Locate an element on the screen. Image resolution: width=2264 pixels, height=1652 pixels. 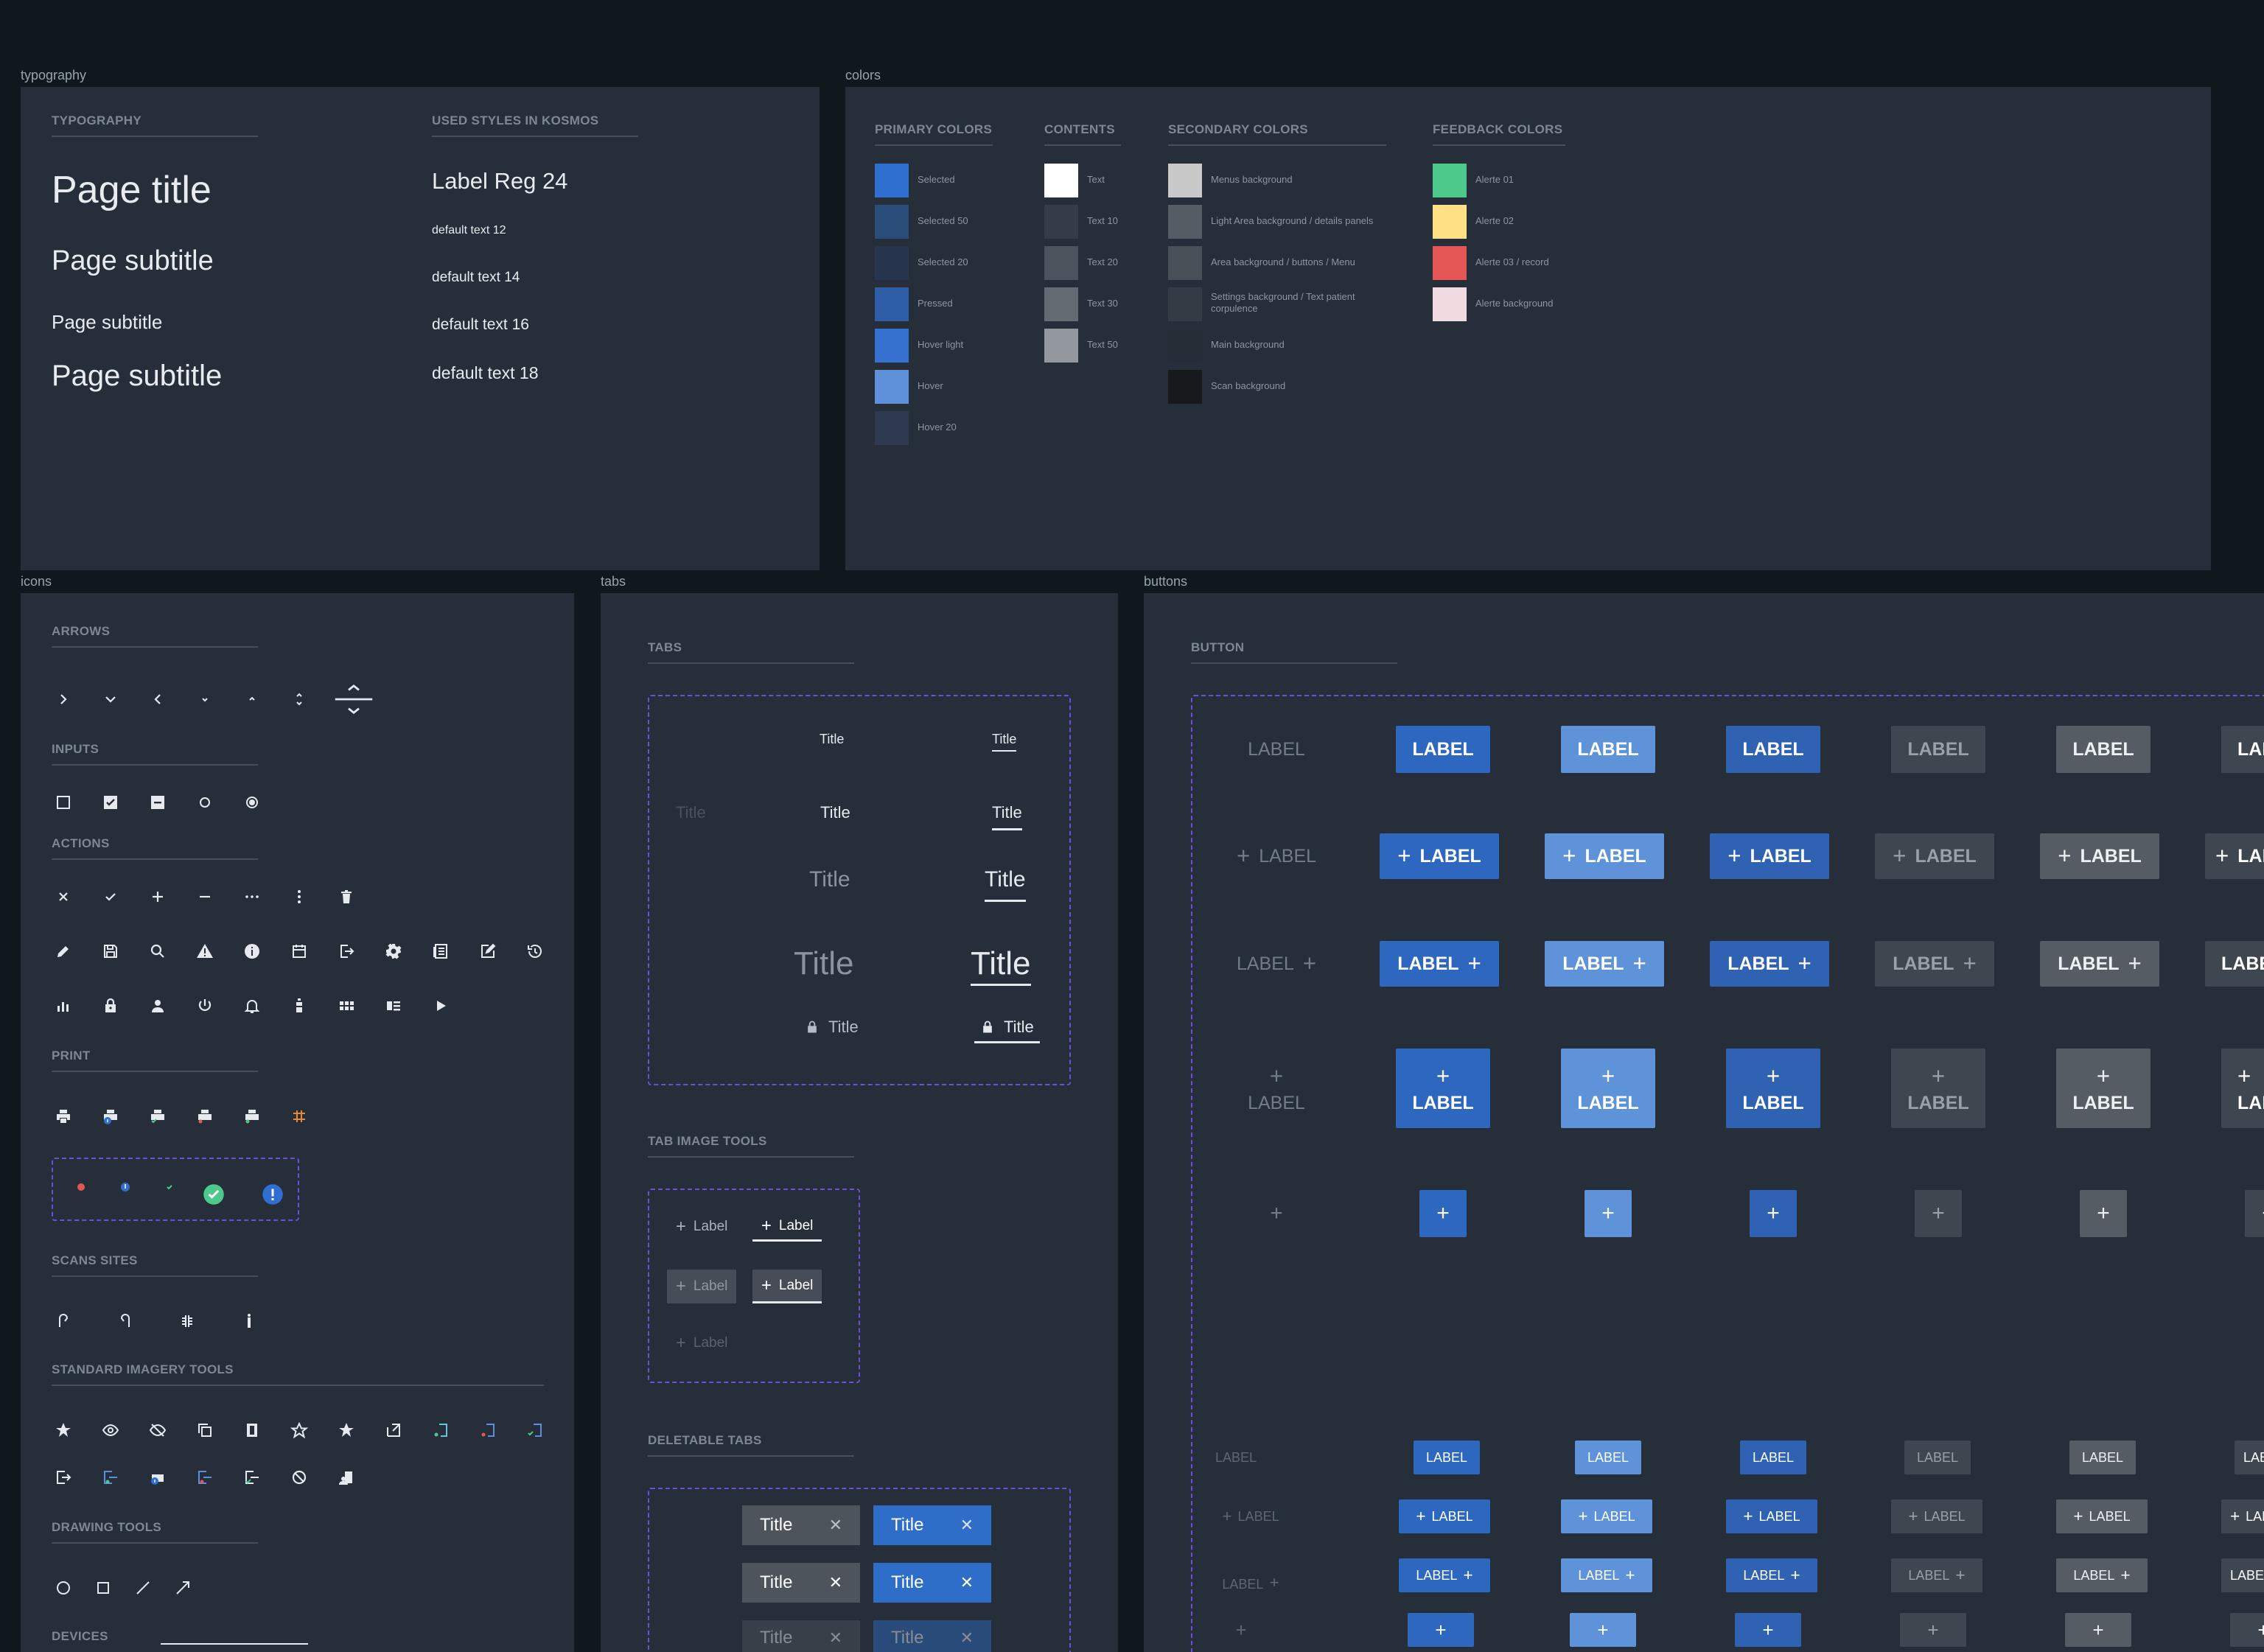
scan-site-jaw-left-icon is located at coordinates (63, 1321).